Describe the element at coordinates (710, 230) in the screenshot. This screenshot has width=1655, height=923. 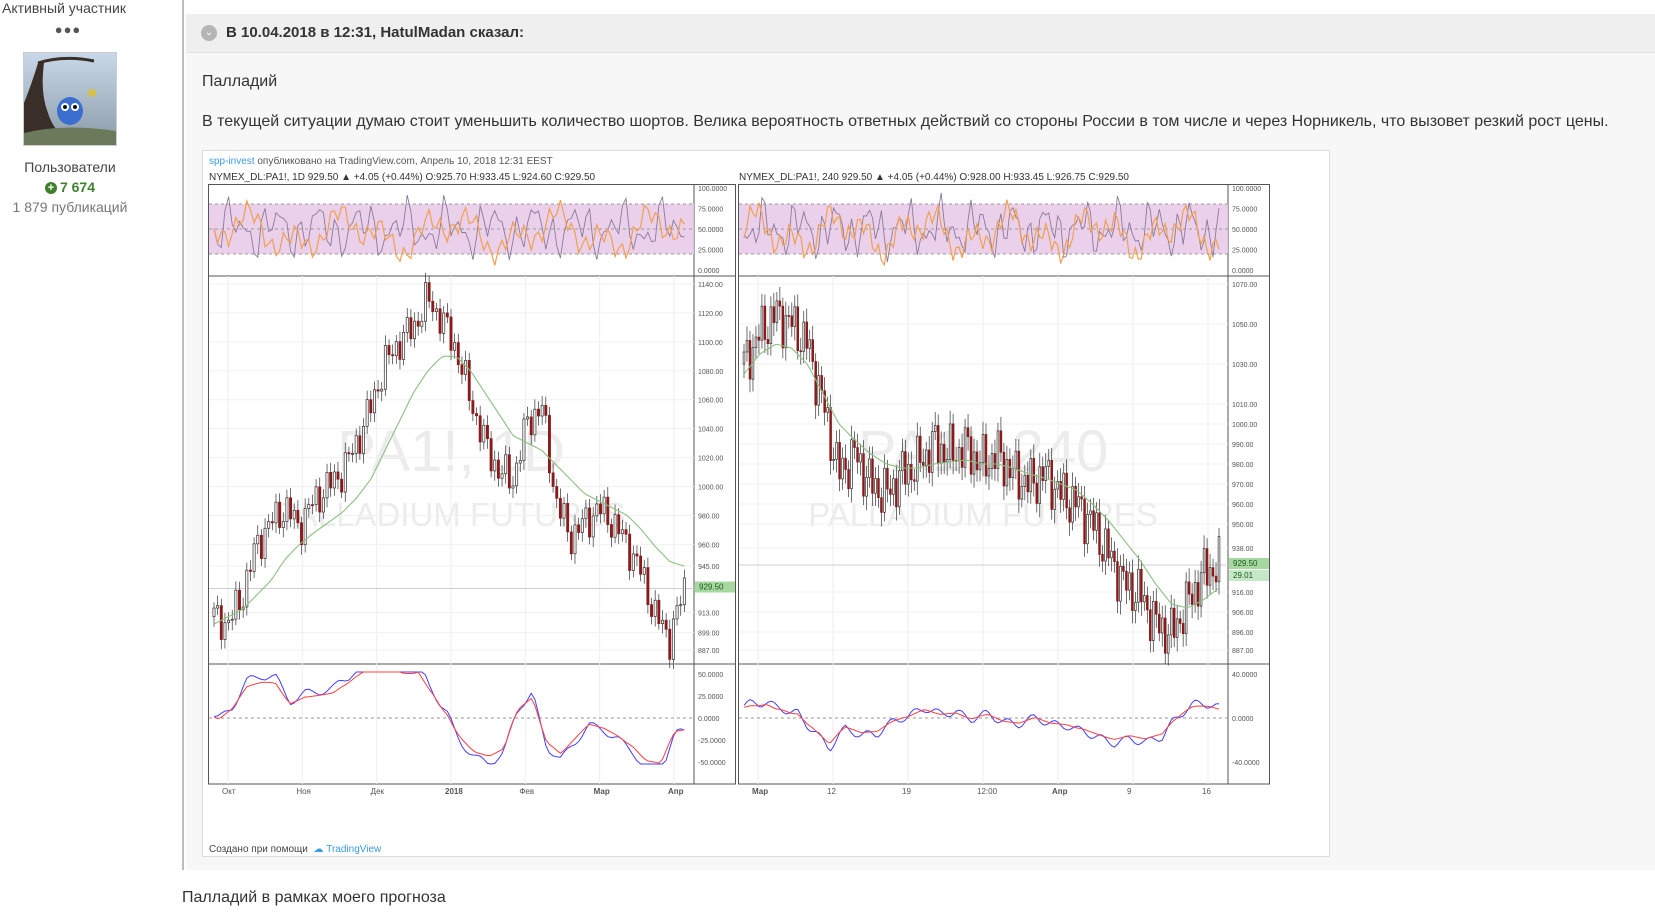
I see `rsi-tick-label: 50.0000` at that location.